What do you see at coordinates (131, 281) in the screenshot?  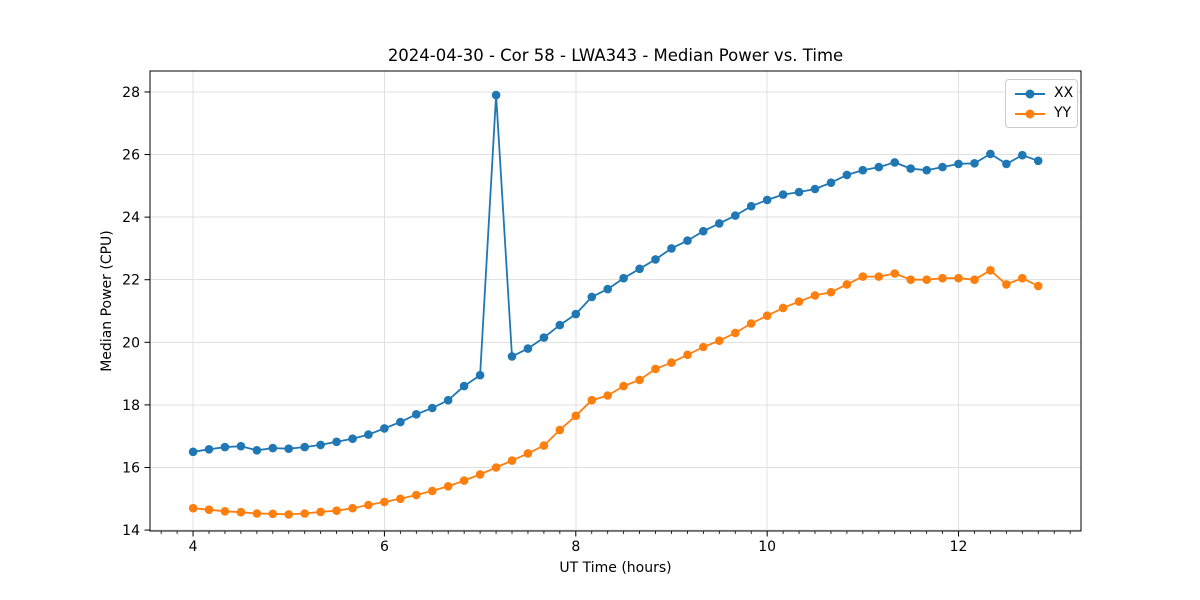 I see `y-tick-label: 22` at bounding box center [131, 281].